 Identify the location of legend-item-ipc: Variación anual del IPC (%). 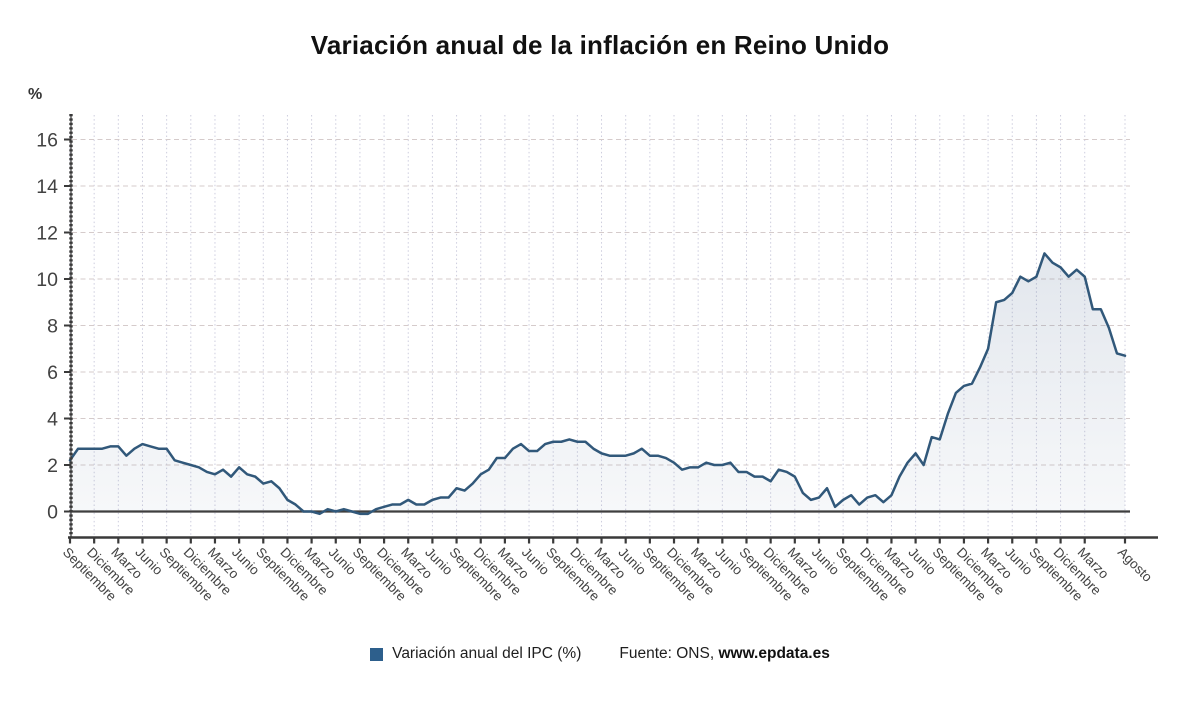
(475, 654).